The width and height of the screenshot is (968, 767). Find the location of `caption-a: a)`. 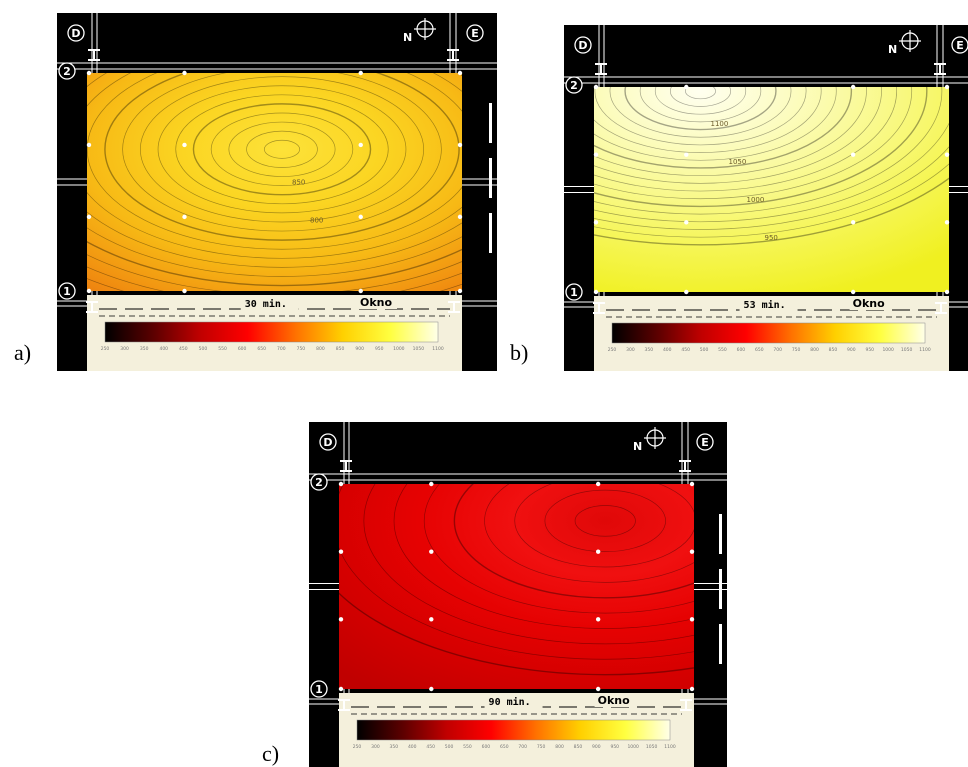

caption-a: a) is located at coordinates (23, 352).